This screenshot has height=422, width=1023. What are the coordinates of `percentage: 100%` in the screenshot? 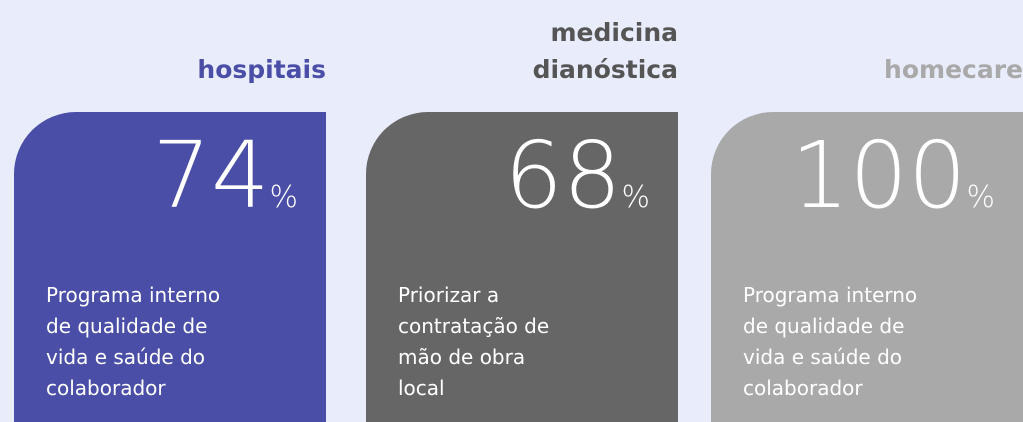 It's located at (893, 187).